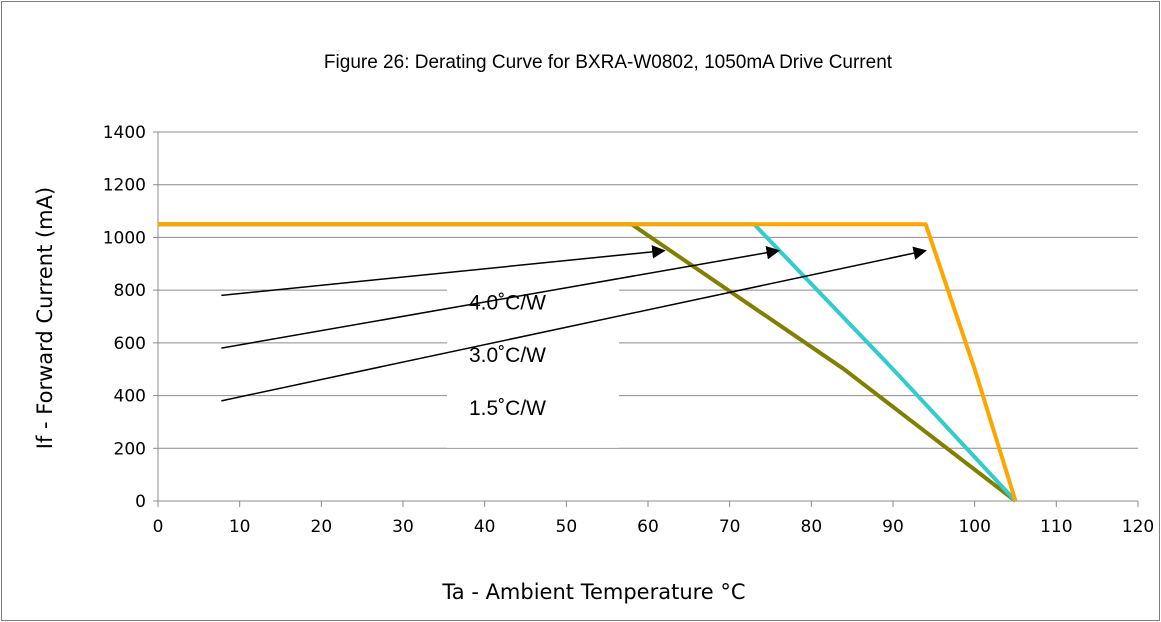  What do you see at coordinates (130, 449) in the screenshot?
I see `y-tick-label: 200` at bounding box center [130, 449].